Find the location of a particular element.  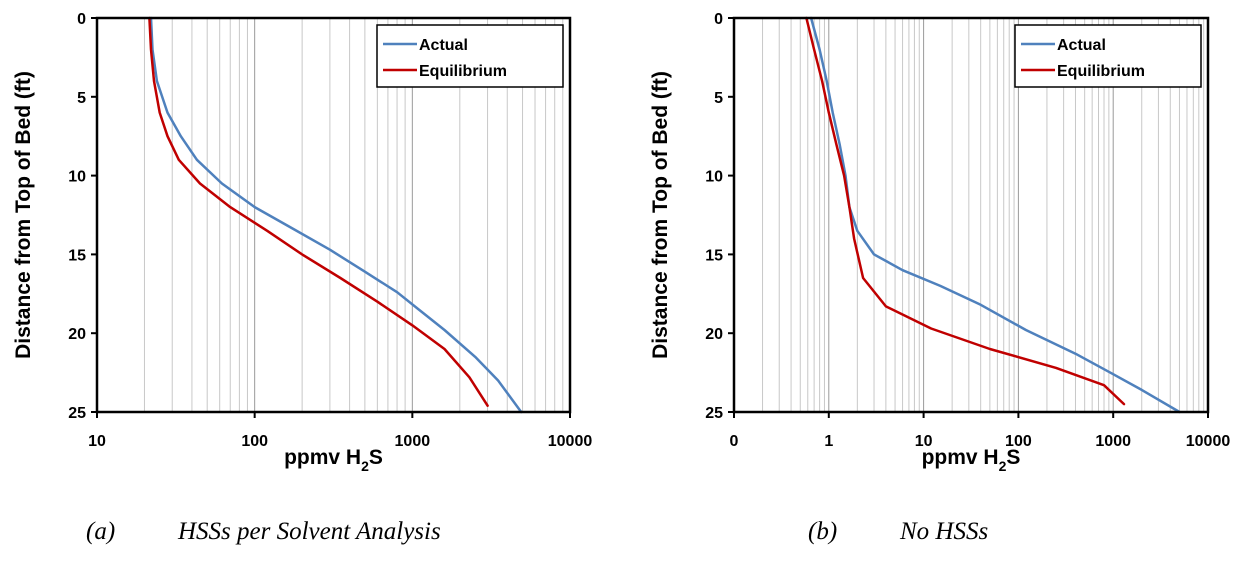

caption-b: (b) No HSSs is located at coordinates (1033, 538).